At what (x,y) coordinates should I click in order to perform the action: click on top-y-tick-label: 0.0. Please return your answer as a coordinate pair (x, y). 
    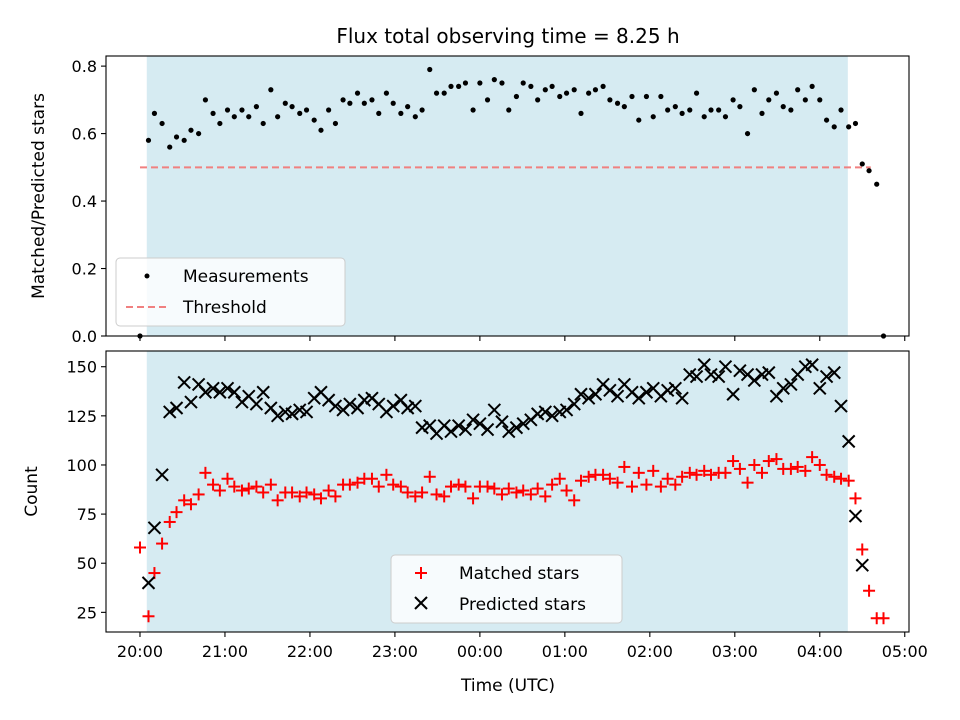
    Looking at the image, I should click on (84, 336).